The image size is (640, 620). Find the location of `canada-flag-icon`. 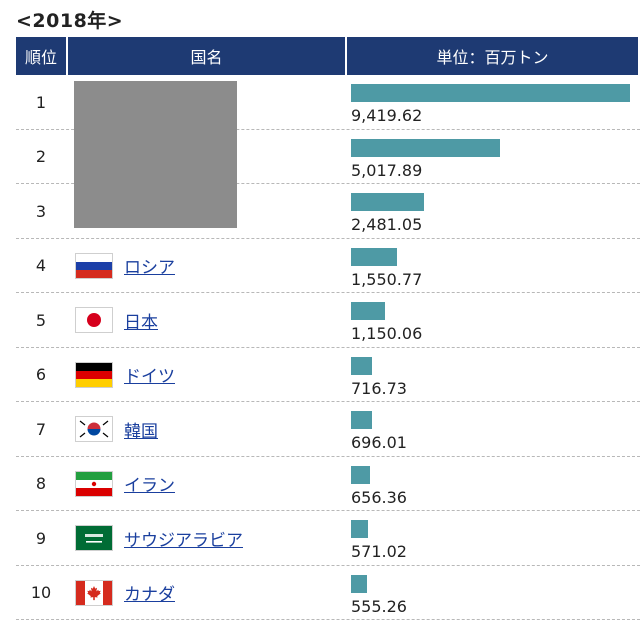

canada-flag-icon is located at coordinates (94, 593).